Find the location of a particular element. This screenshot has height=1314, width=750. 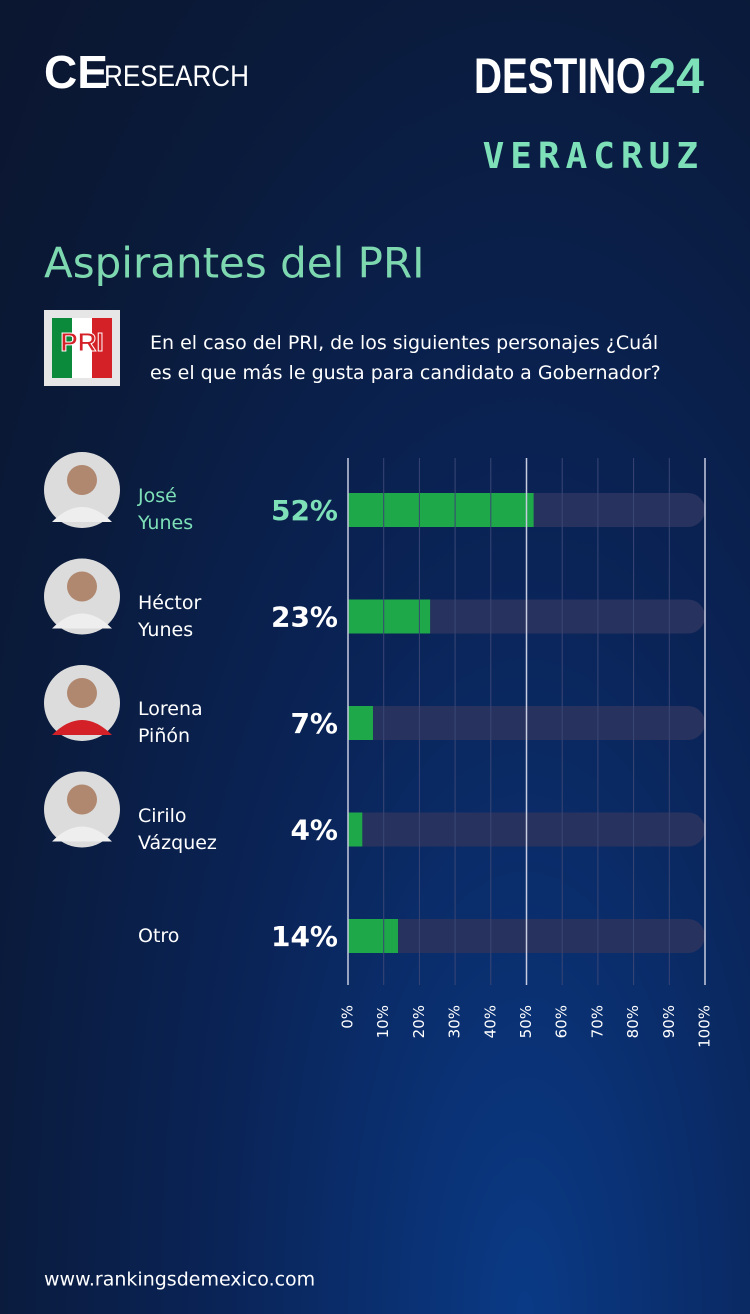

logo-white is located at coordinates (82, 348).